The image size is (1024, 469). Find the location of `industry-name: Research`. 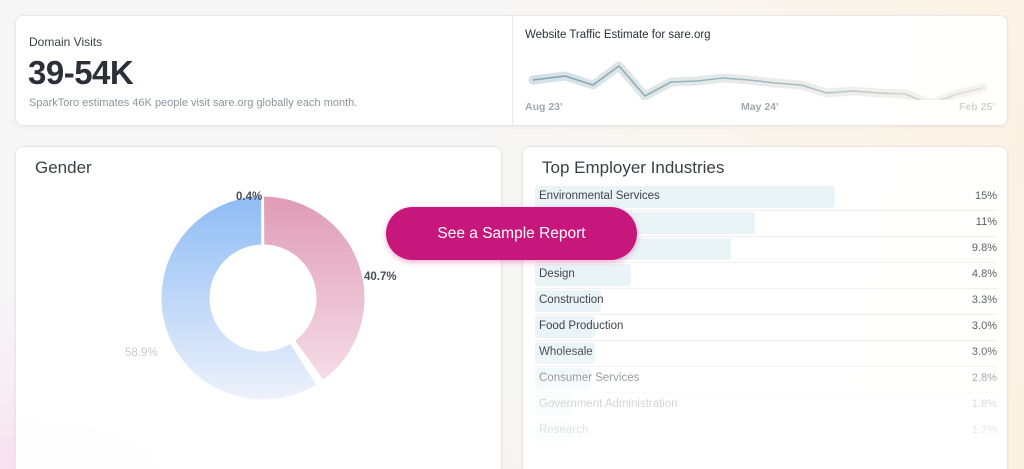

industry-name: Research is located at coordinates (564, 430).